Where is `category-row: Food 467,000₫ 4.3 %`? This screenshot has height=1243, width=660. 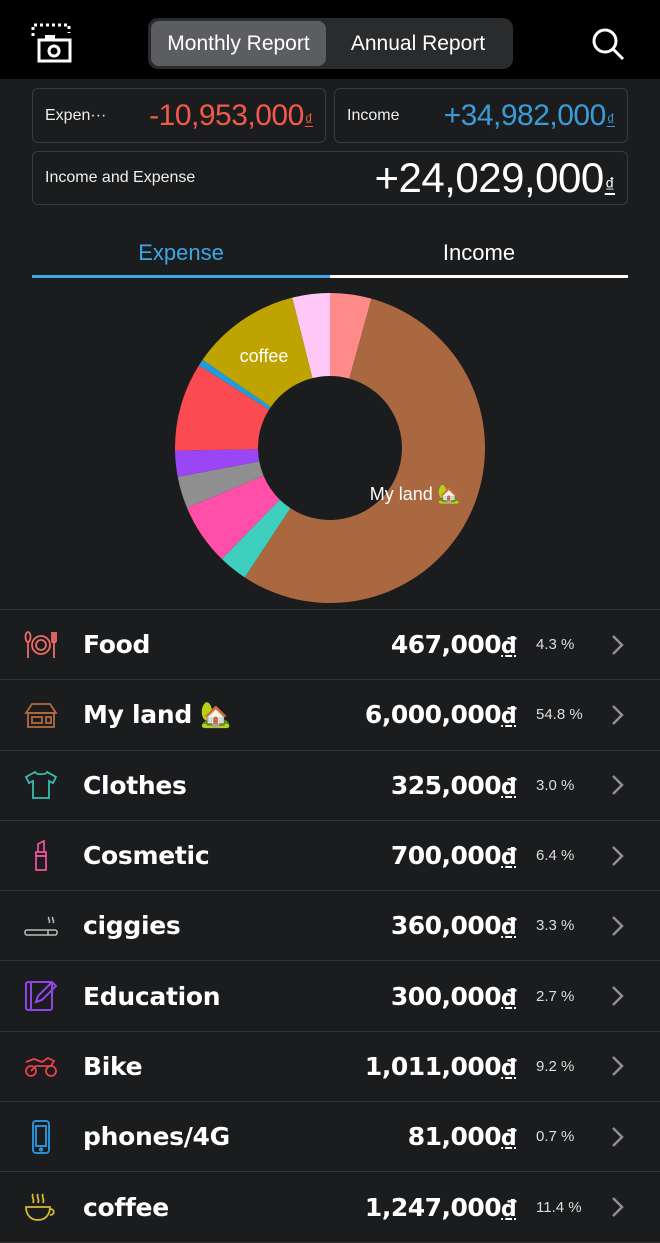 category-row: Food 467,000₫ 4.3 % is located at coordinates (330, 645).